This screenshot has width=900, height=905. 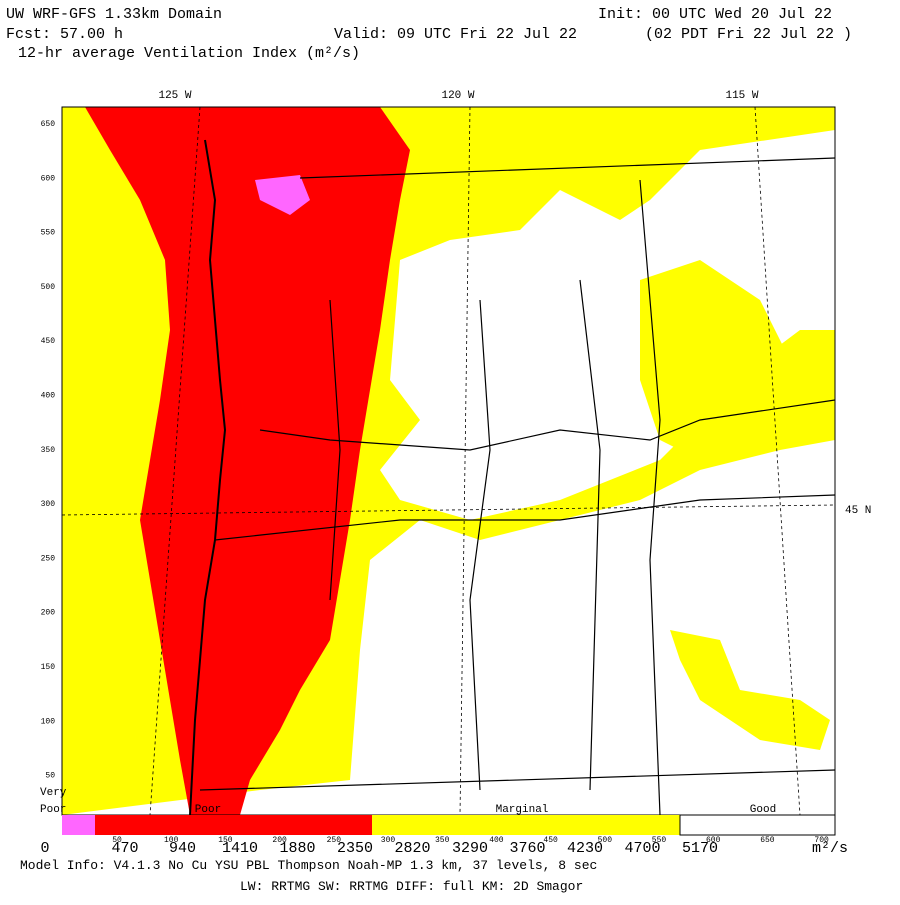 I want to click on latitude-label: 45 N, so click(x=858, y=511).